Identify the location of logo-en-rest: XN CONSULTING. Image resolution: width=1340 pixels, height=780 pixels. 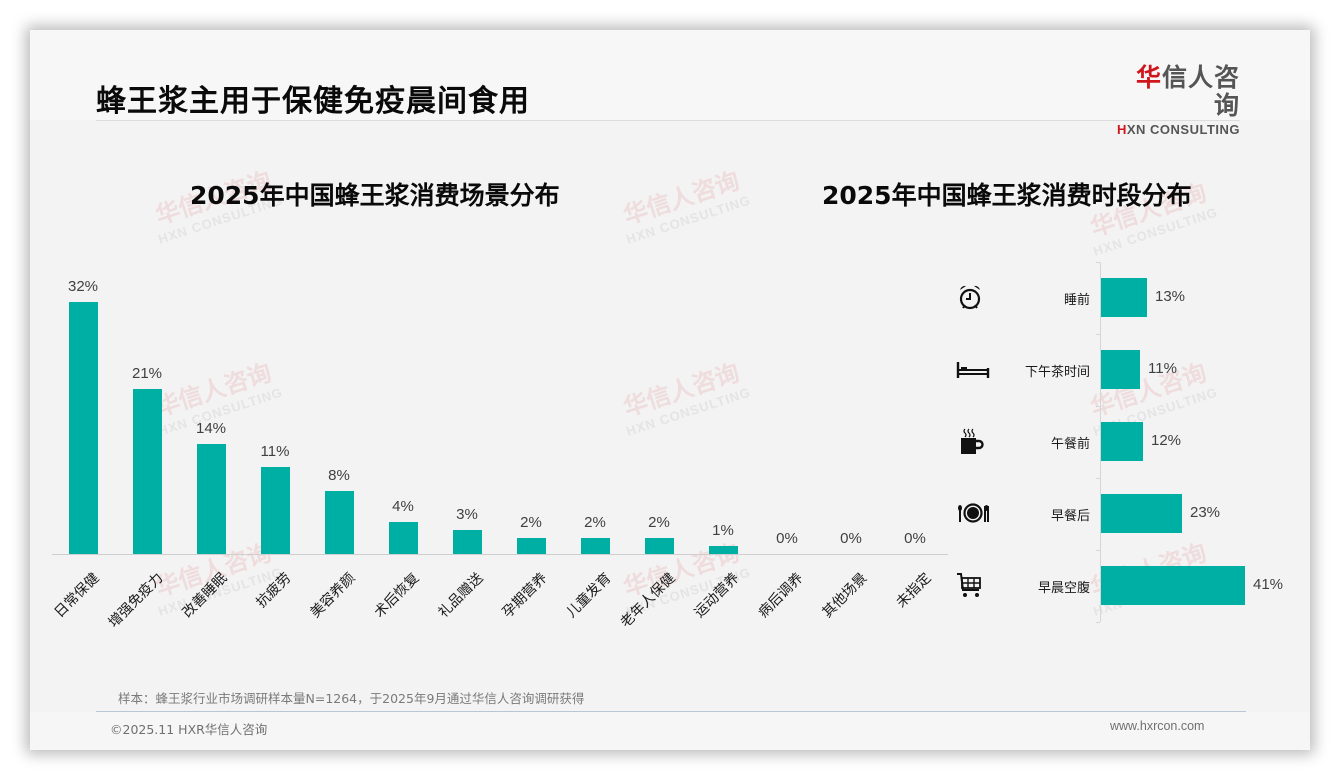
(1183, 129).